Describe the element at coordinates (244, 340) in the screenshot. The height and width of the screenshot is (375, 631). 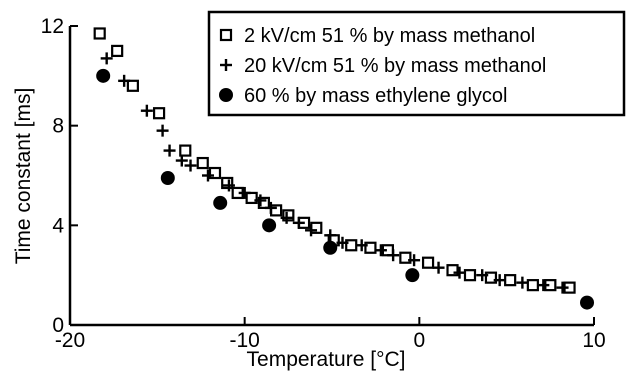
I see `x-tick-label: -10` at that location.